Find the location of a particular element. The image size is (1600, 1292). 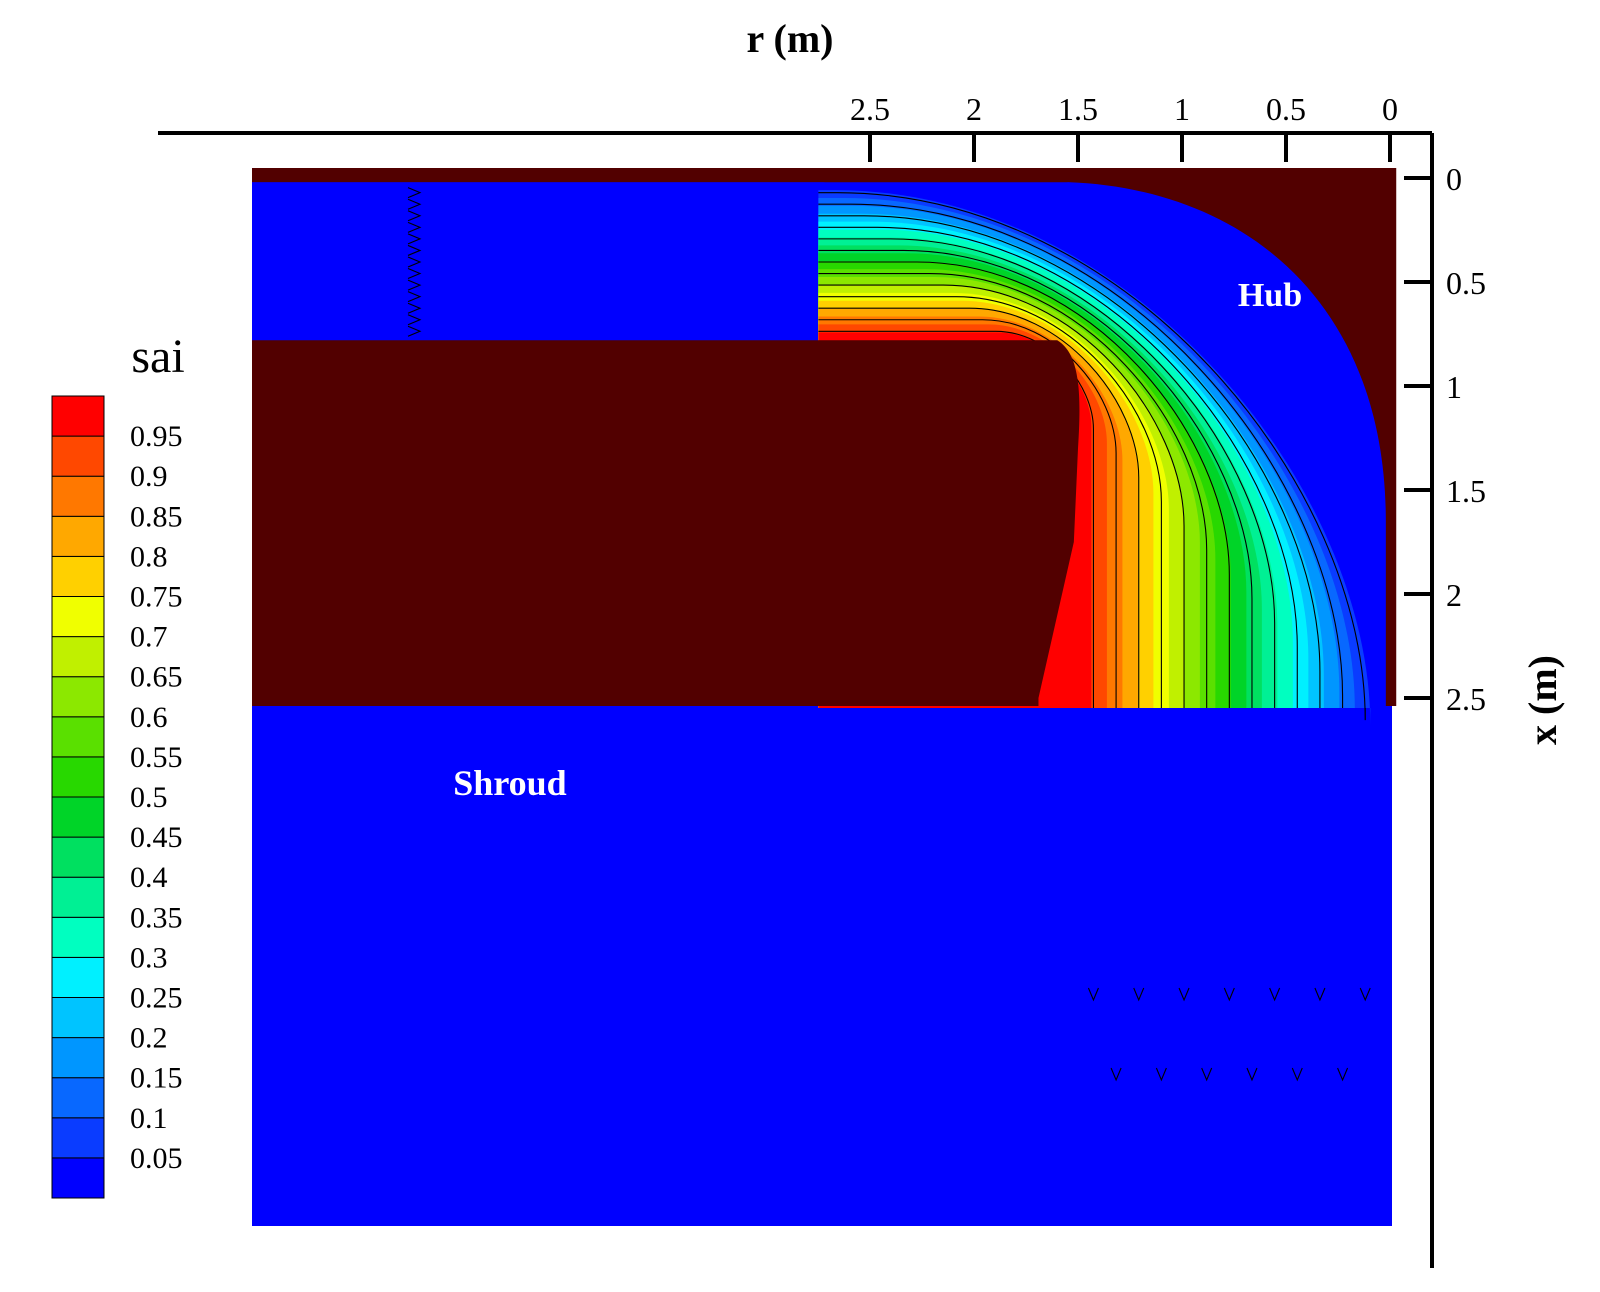

colorbar-label-18: 0.95 is located at coordinates (156, 436).